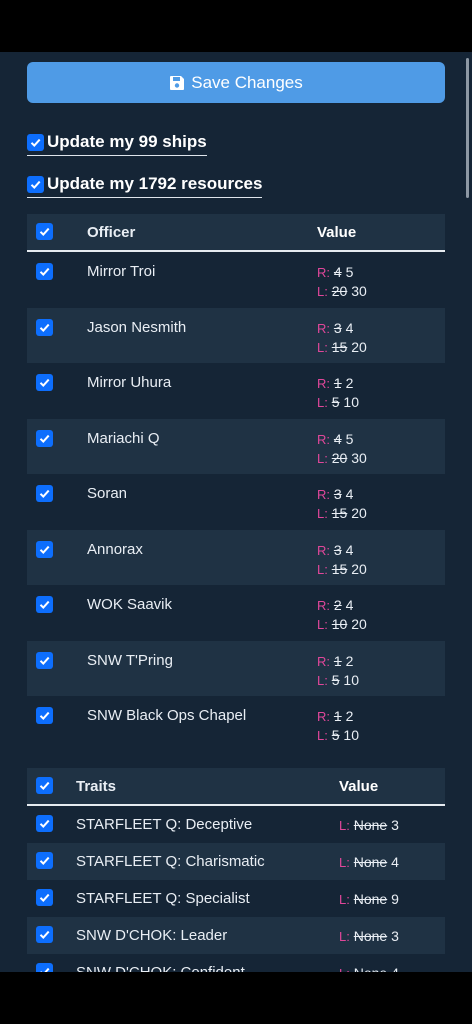  I want to click on update-ships-checkbox, so click(35, 142).